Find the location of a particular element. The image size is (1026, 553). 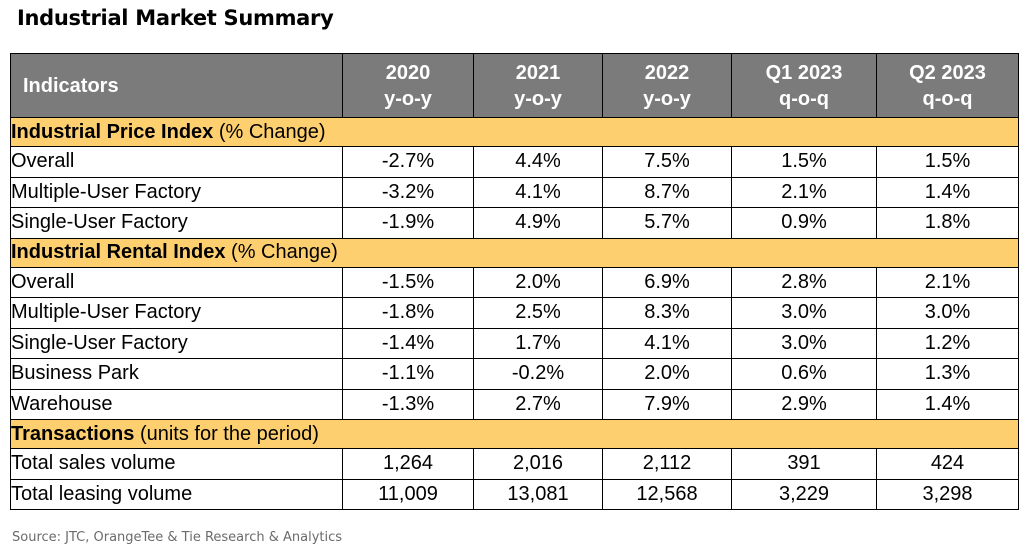

table-cell: -2.7% is located at coordinates (408, 162).